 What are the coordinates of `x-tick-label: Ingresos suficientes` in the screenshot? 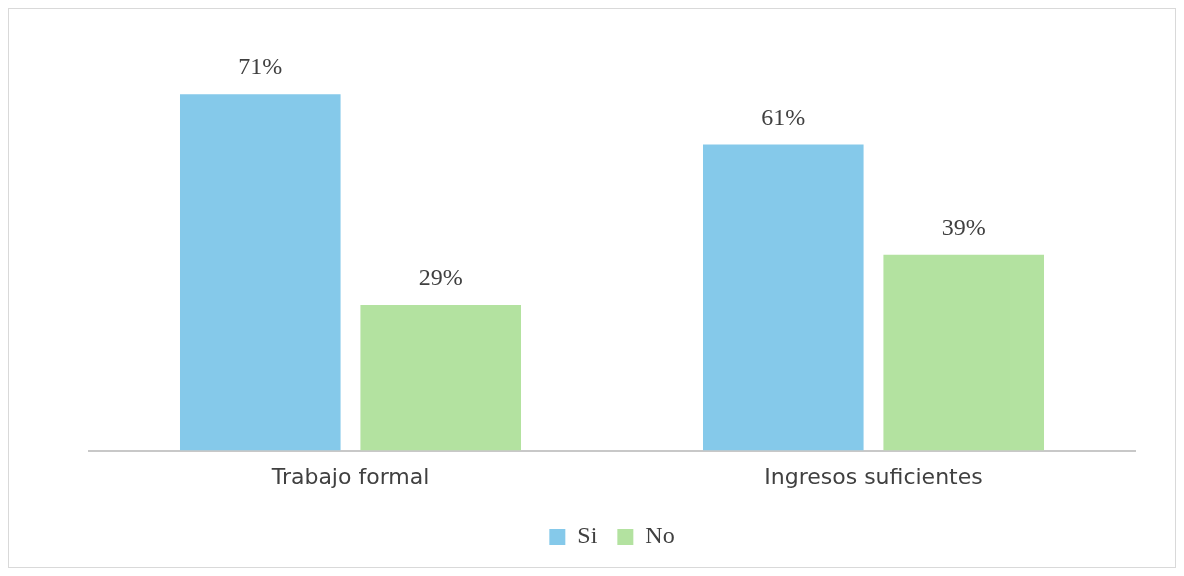 It's located at (873, 476).